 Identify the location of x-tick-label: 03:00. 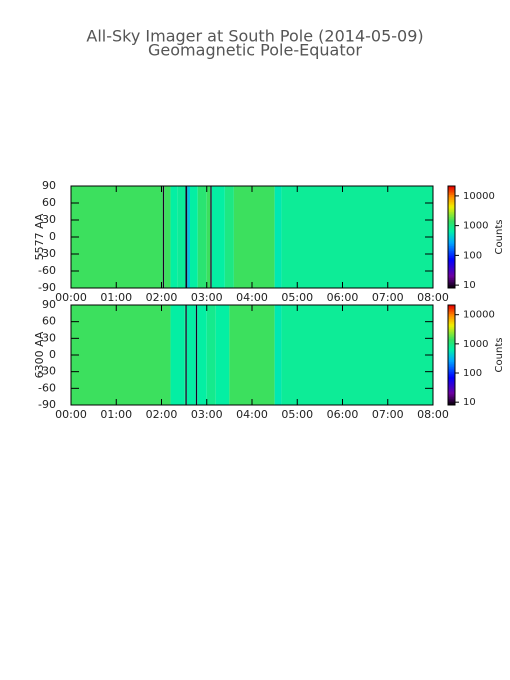
(207, 297).